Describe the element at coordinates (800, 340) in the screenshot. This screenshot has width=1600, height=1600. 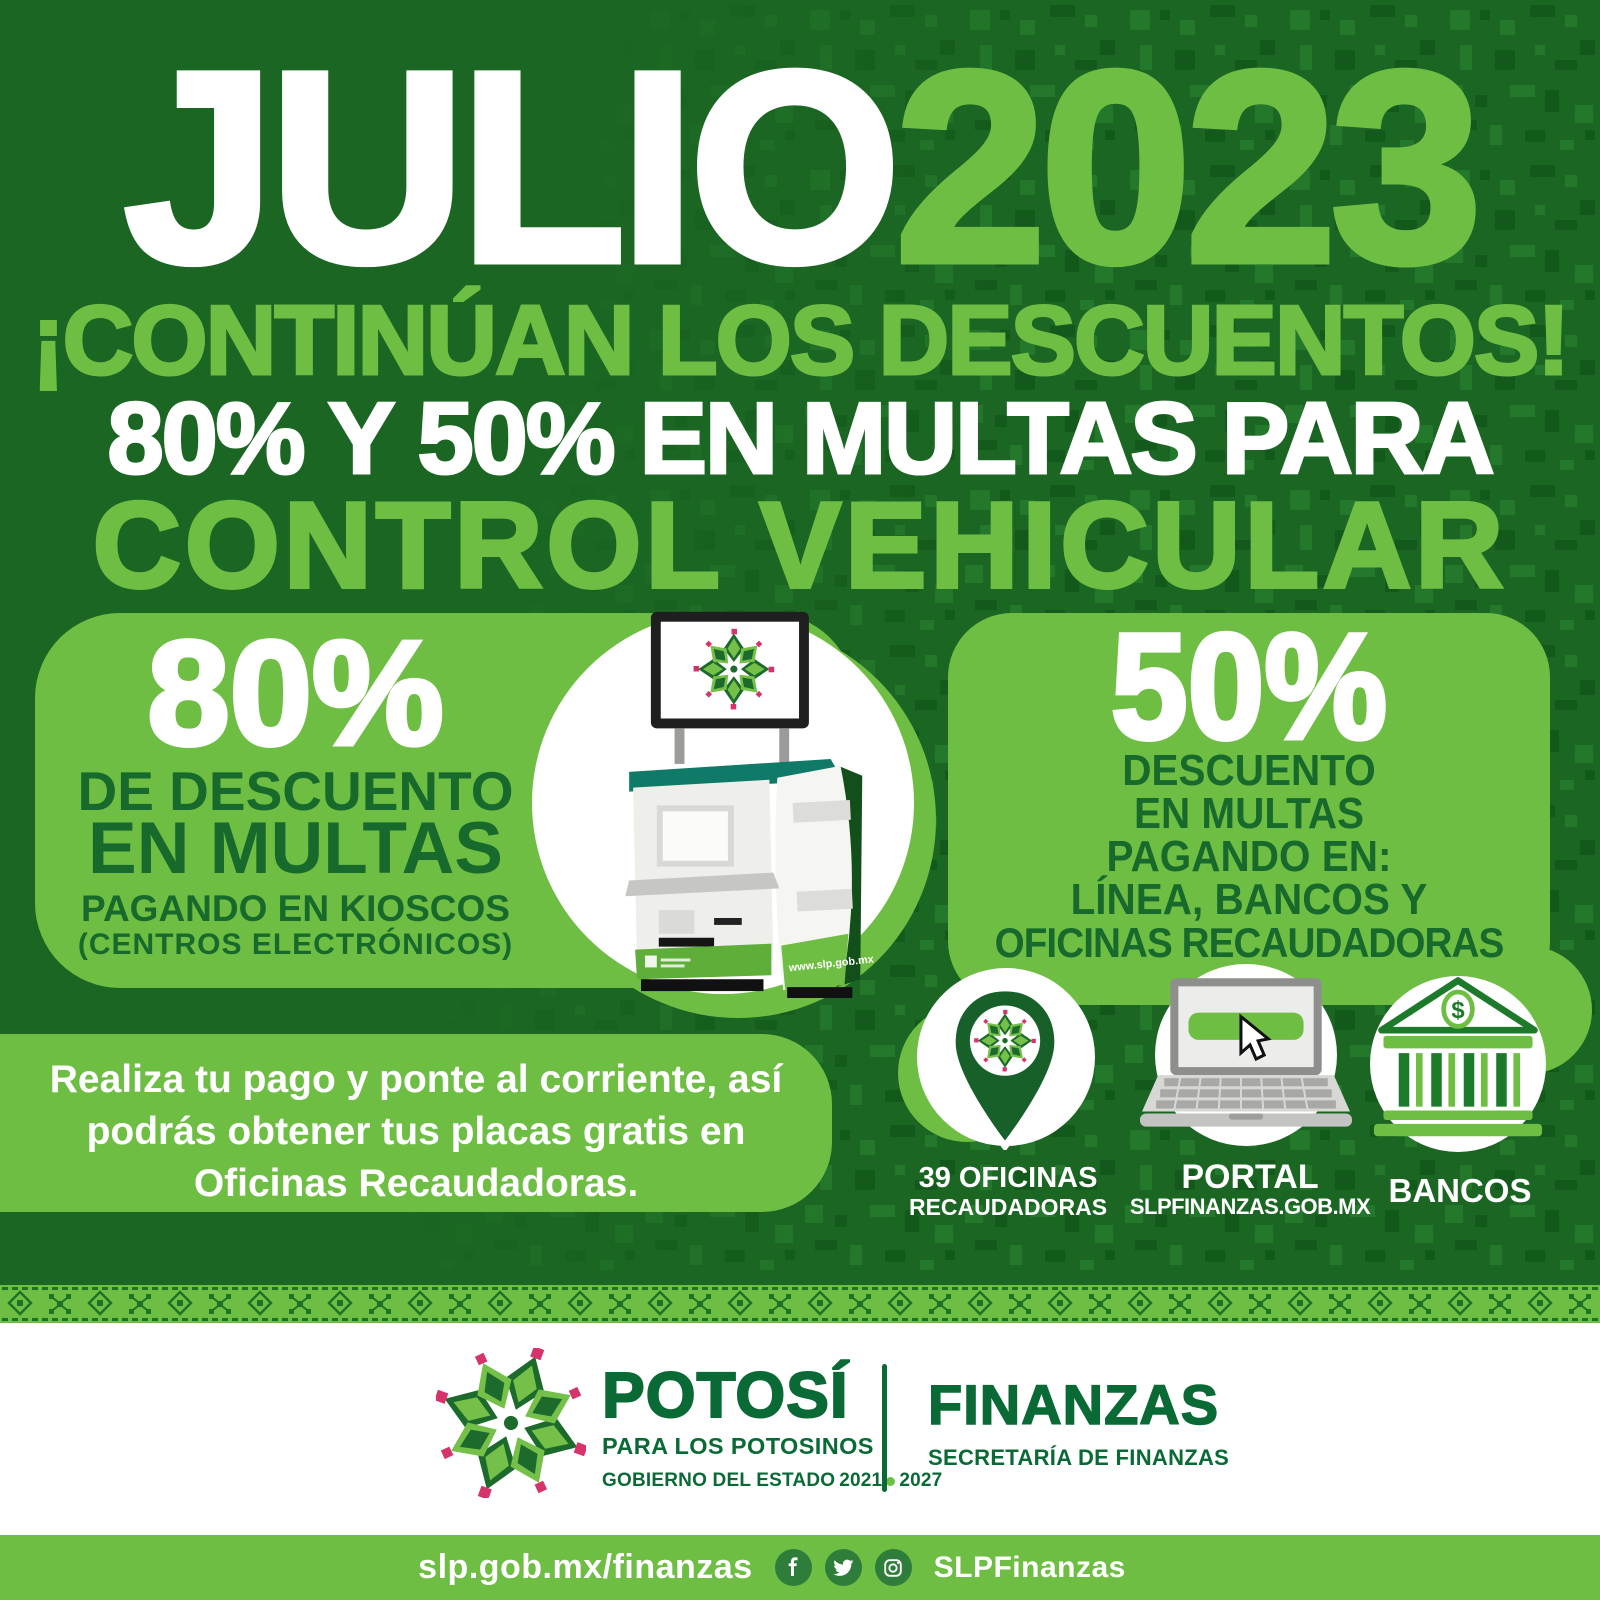
I see `headline-subtitle: ¡CONTINÚAN LOS DESCUENTOS!` at that location.